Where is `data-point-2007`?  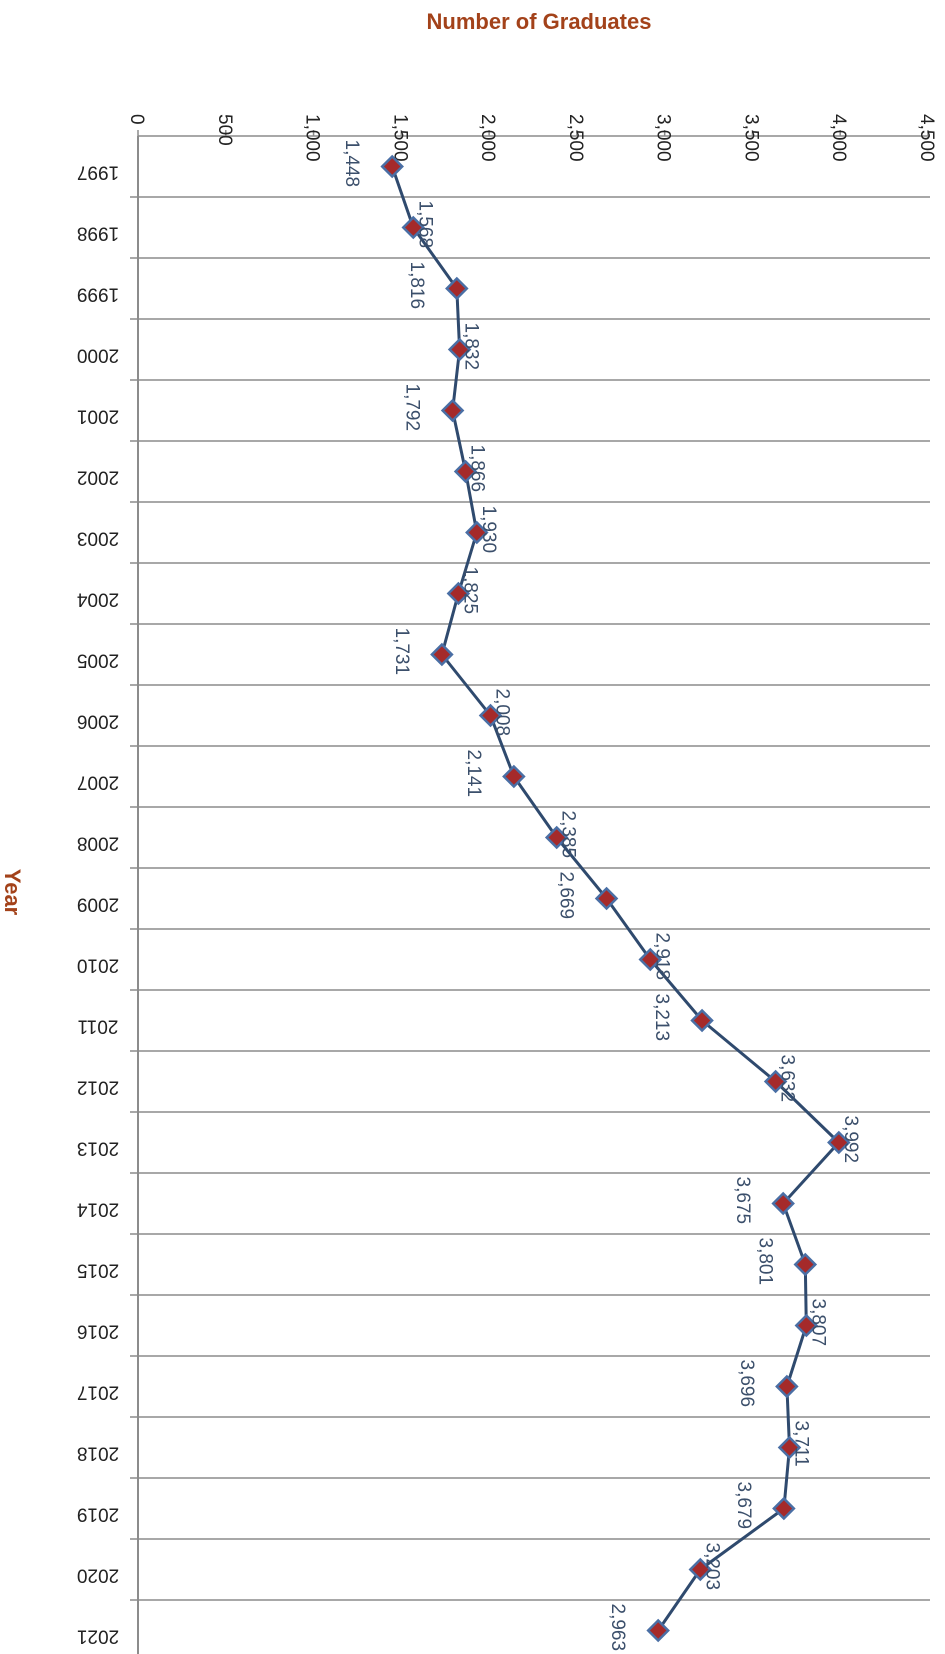 data-point-2007 is located at coordinates (514, 776).